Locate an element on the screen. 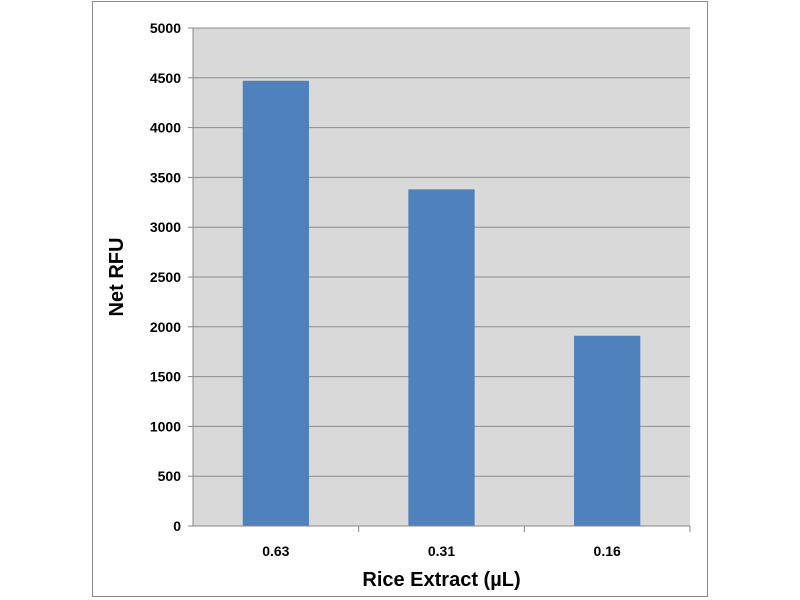 Image resolution: width=800 pixels, height=600 pixels. y-tick-label: 3500 is located at coordinates (165, 177).